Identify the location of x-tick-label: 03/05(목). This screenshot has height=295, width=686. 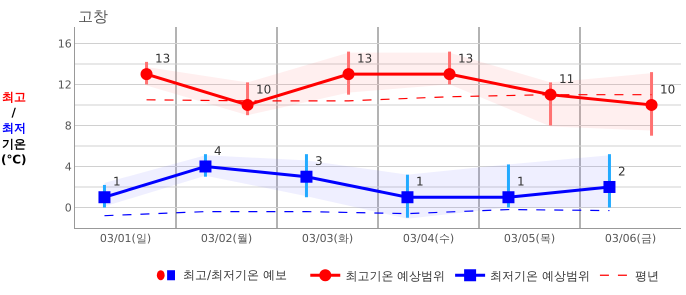
(530, 239).